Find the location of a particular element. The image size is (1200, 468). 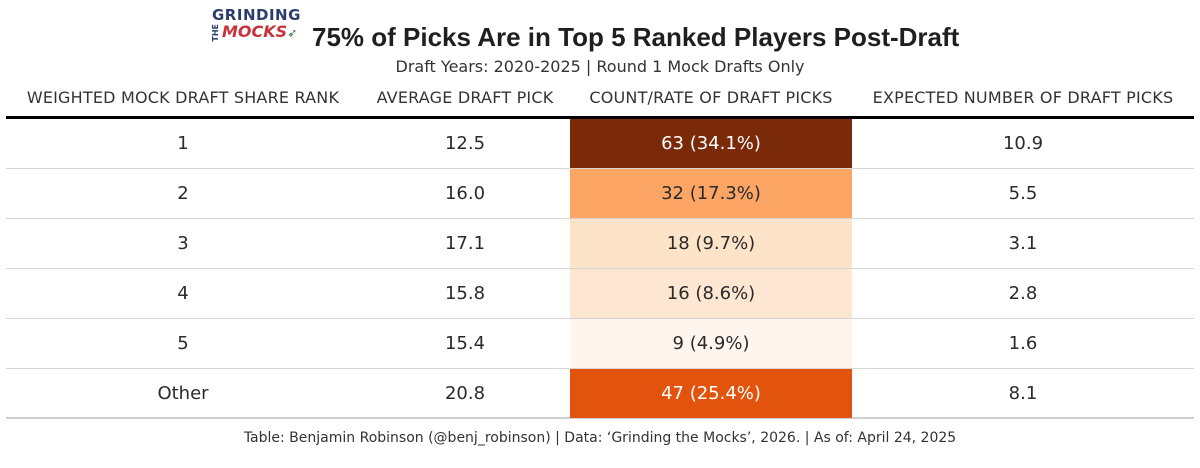

logo-line-the: THE is located at coordinates (215, 33).